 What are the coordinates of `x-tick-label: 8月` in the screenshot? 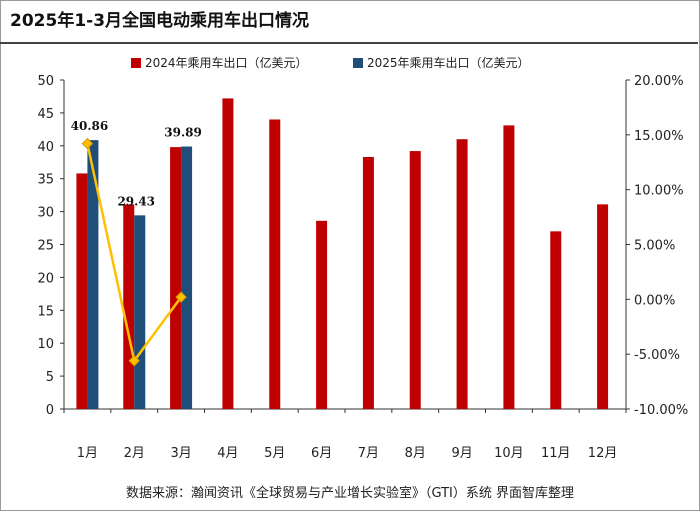 It's located at (415, 453).